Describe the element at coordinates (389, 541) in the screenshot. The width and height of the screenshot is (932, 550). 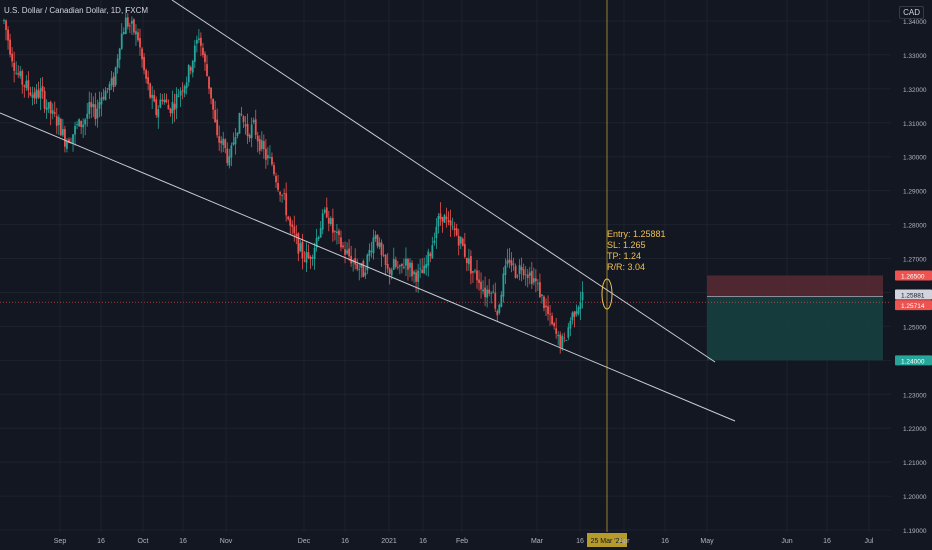
I see `x-axis-tick-label: 2021` at that location.